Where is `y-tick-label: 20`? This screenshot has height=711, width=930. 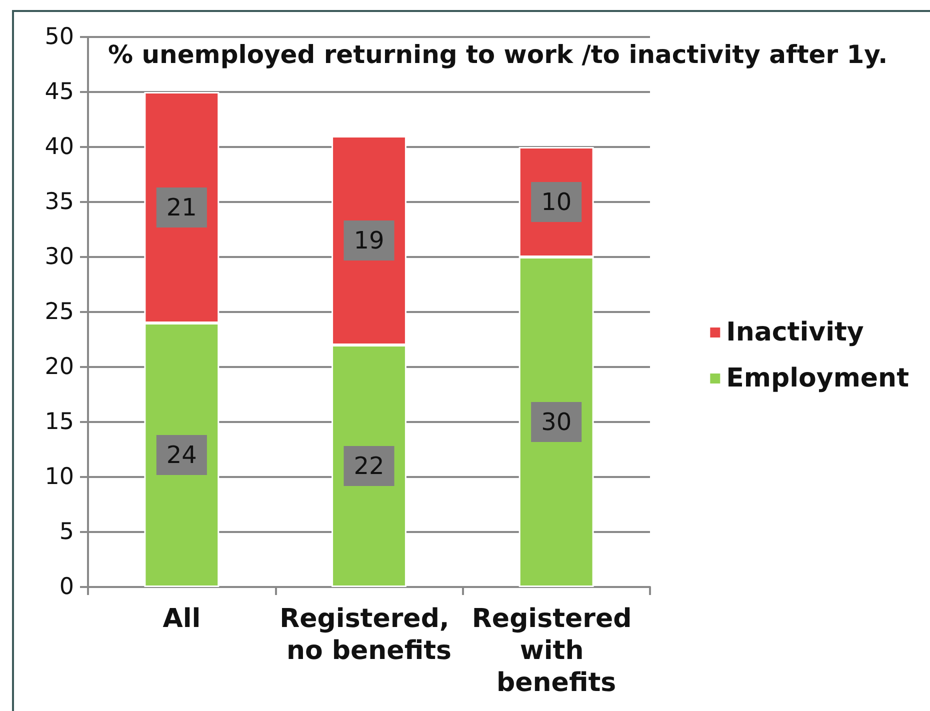 y-tick-label: 20 is located at coordinates (59, 367).